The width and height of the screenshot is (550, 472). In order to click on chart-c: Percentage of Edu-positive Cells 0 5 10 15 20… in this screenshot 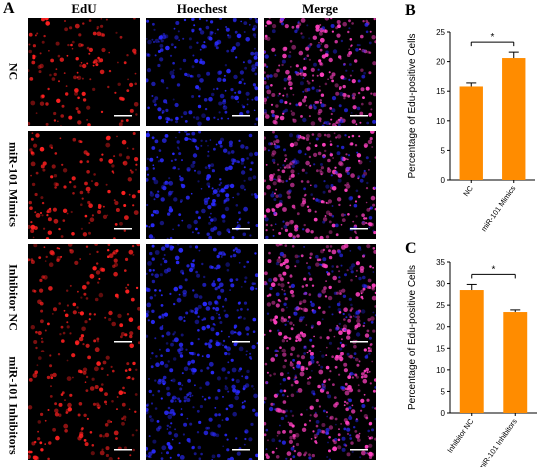, I will do `click(477, 360)`.